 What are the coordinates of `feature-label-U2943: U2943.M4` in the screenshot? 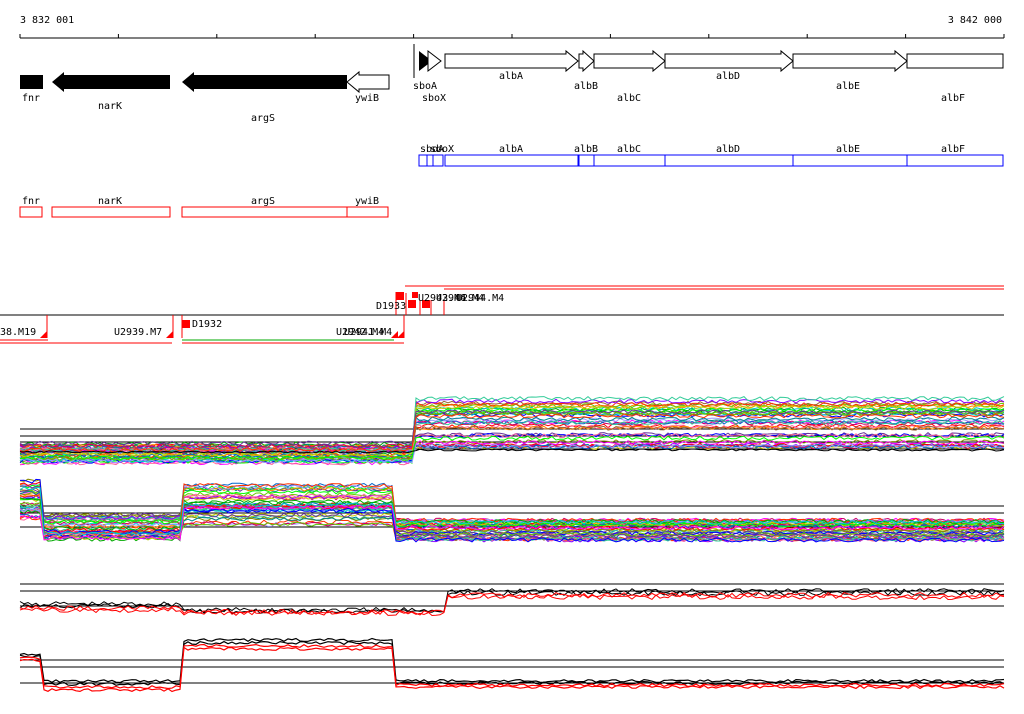 It's located at (442, 298).